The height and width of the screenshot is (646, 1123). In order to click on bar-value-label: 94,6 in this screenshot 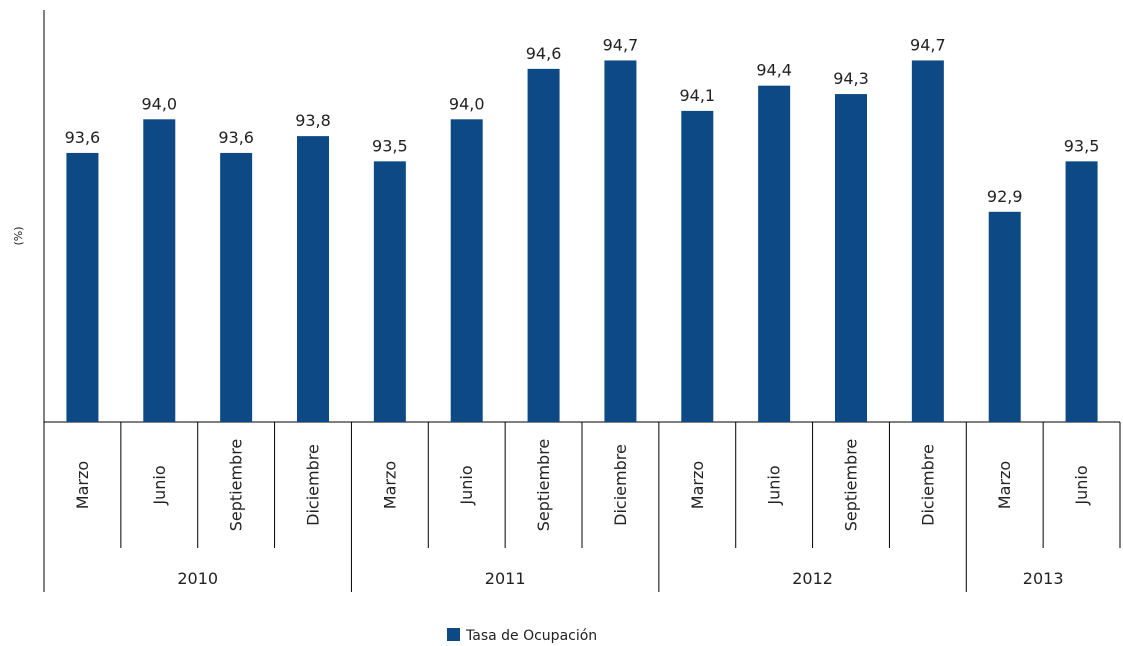, I will do `click(544, 53)`.